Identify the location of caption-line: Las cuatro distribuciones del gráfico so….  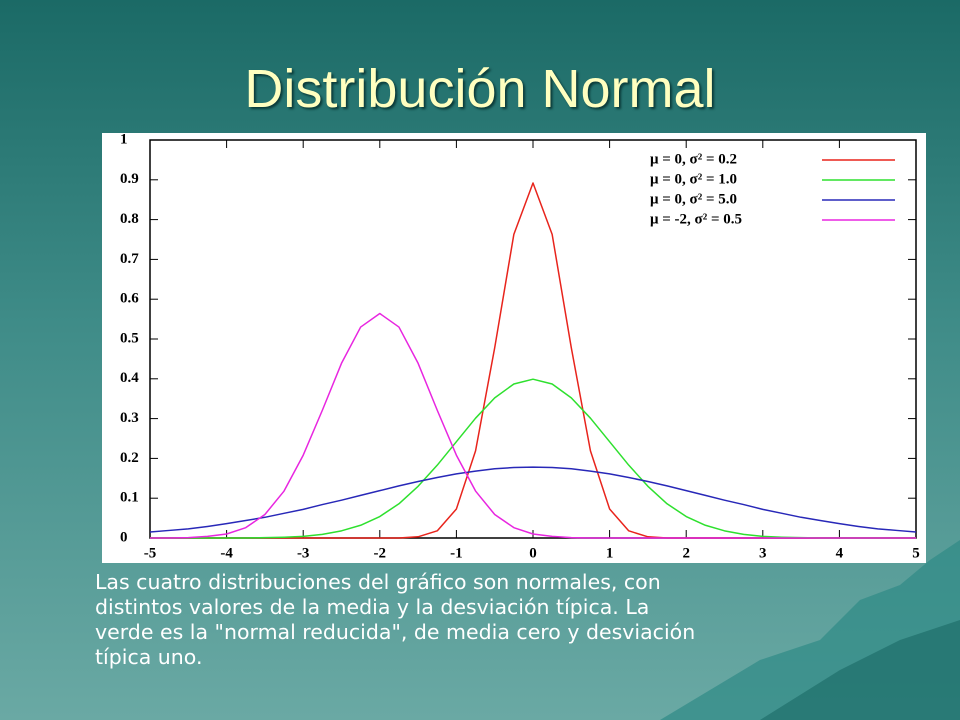
(378, 582).